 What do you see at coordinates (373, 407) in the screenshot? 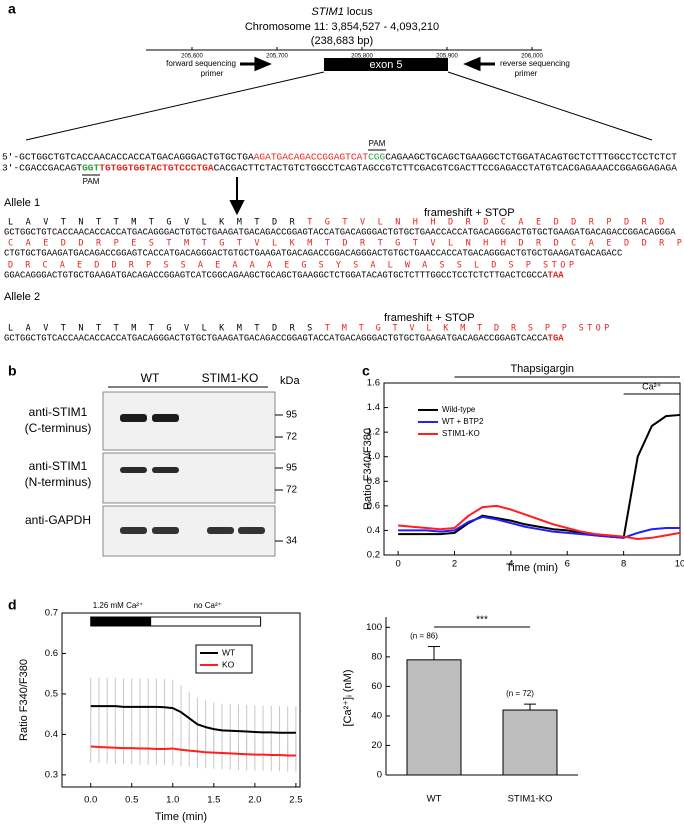
I see `y-tick-label: 1.4` at bounding box center [373, 407].